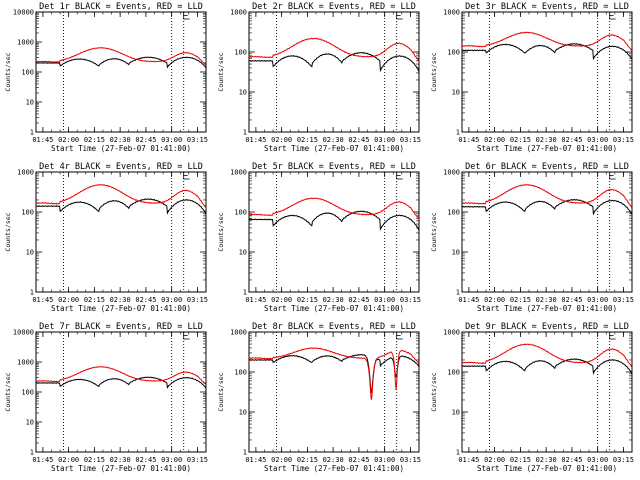  I want to click on panel-title: Det 8r BLACK = Events, RED = LLD, so click(334, 327).